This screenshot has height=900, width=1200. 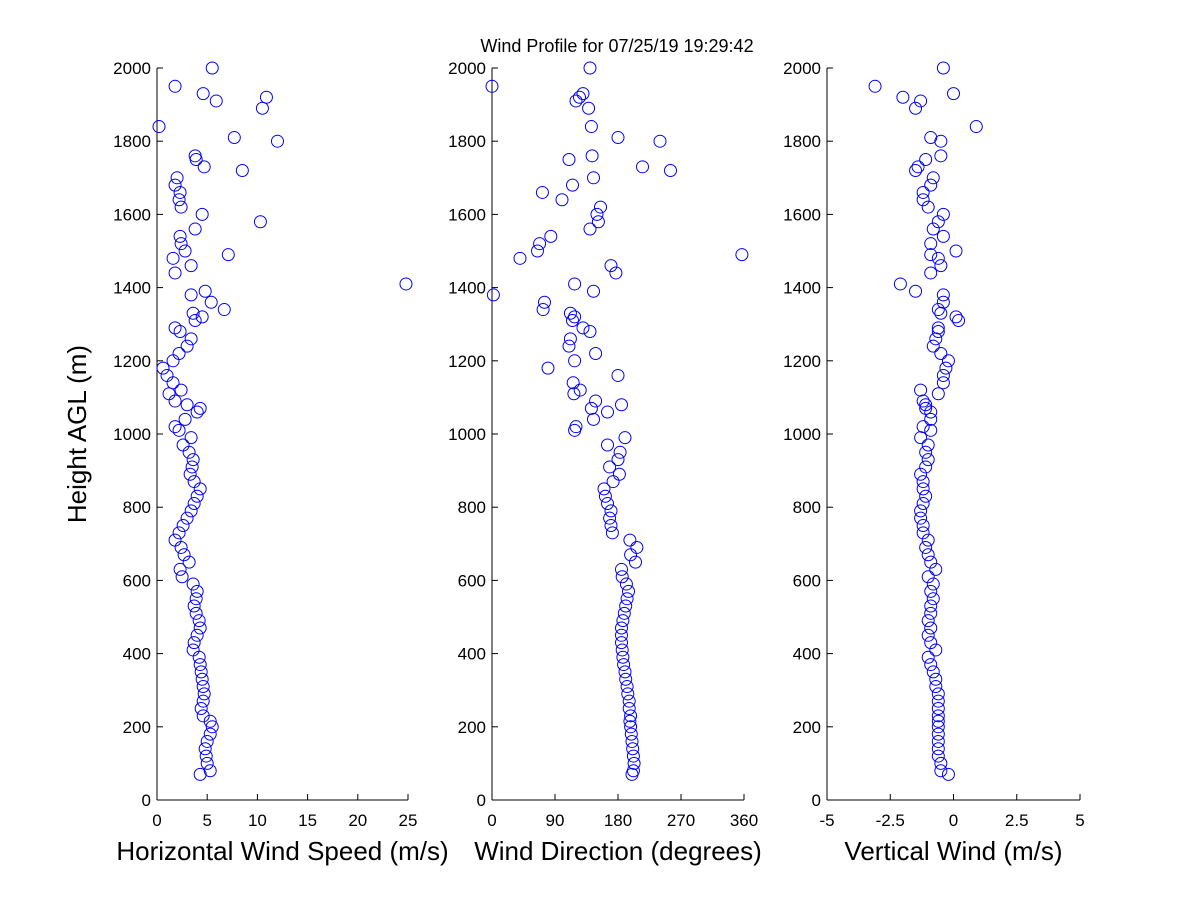 I want to click on y-tick-label: 1600, so click(x=467, y=214).